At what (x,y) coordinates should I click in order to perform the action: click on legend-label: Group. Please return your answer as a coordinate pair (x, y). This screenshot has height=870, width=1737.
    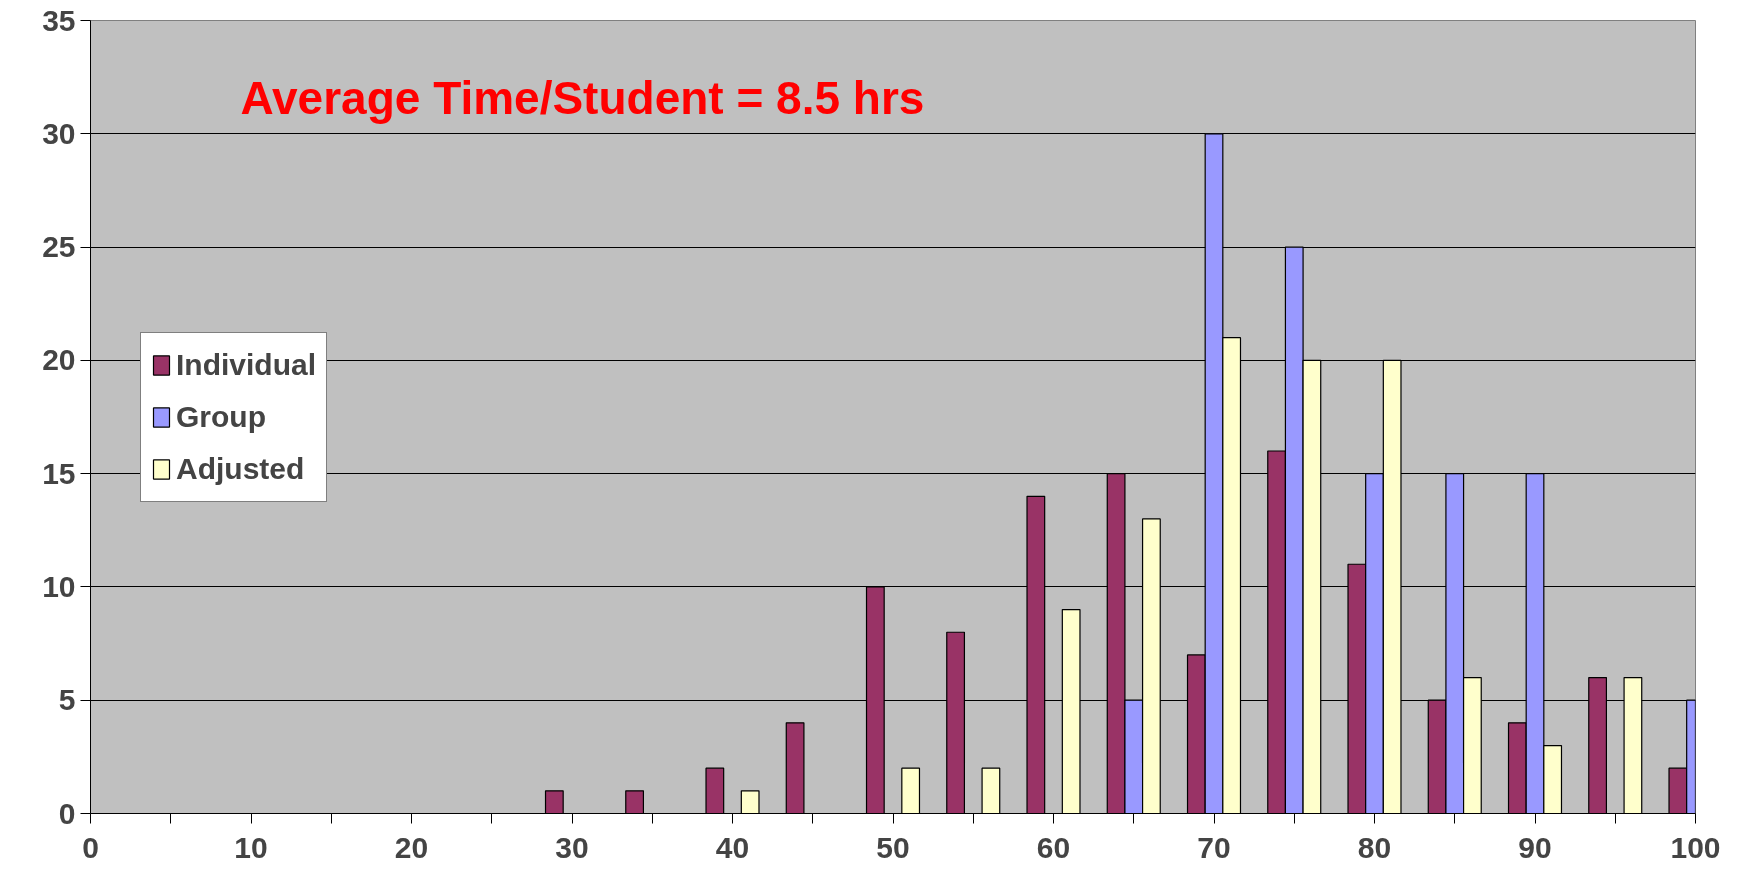
    Looking at the image, I should click on (221, 416).